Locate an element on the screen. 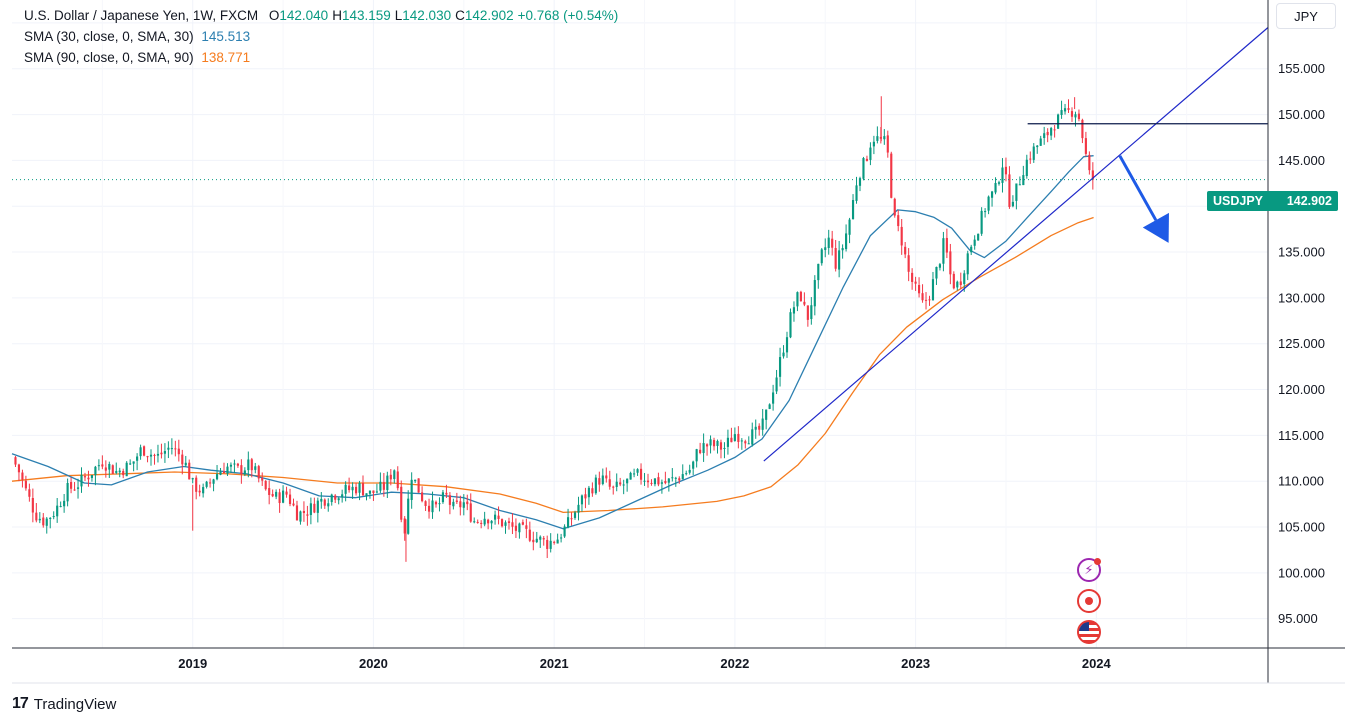  tradingview-brand: 17 TradingView is located at coordinates (64, 704).